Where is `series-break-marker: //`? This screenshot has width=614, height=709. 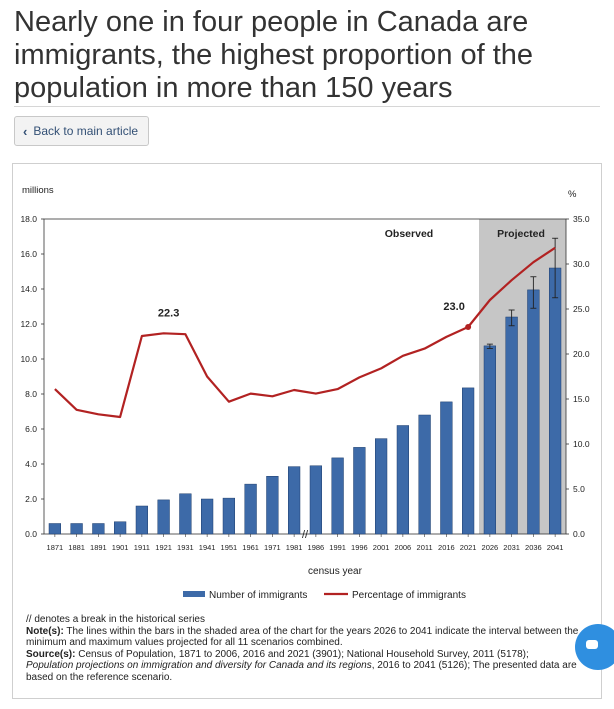
series-break-marker: // is located at coordinates (305, 535).